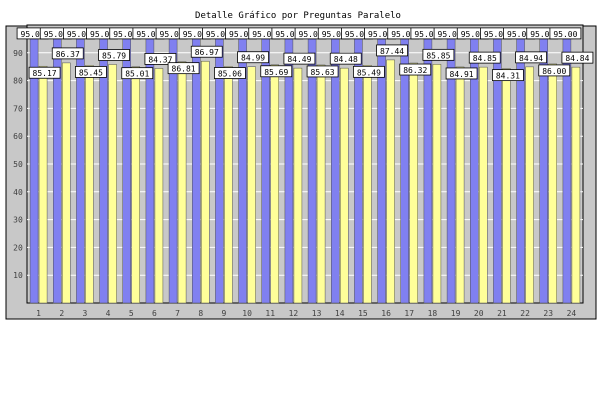  I want to click on data-label-series-2: 84.91, so click(462, 74).